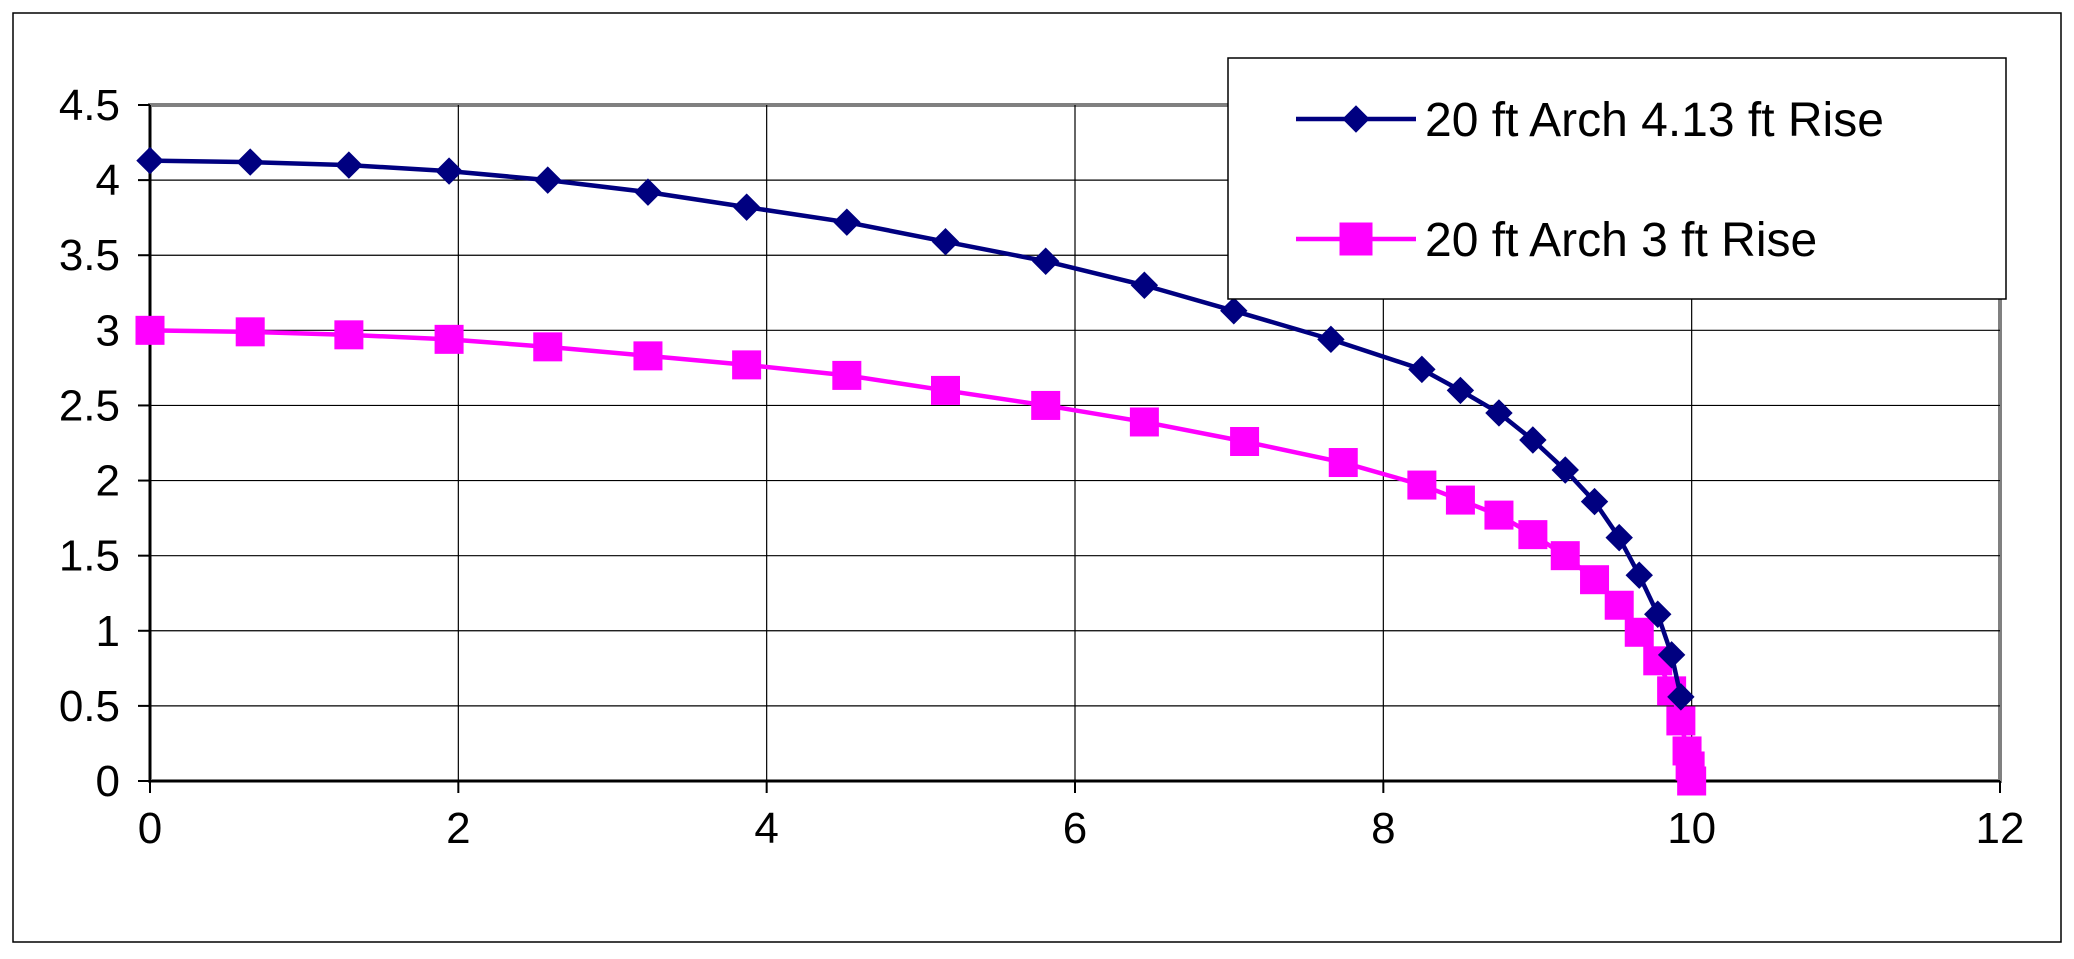 This screenshot has height=959, width=2074. I want to click on y-tick-label: 4, so click(108, 180).